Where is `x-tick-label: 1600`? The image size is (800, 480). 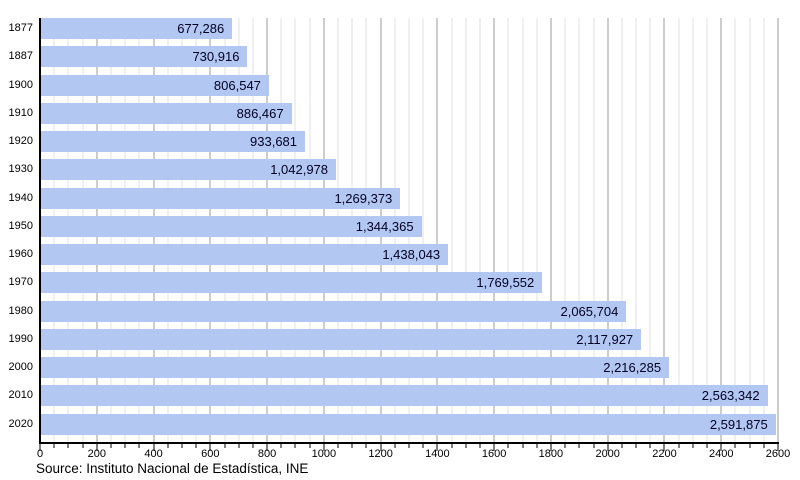 x-tick-label: 1600 is located at coordinates (494, 454).